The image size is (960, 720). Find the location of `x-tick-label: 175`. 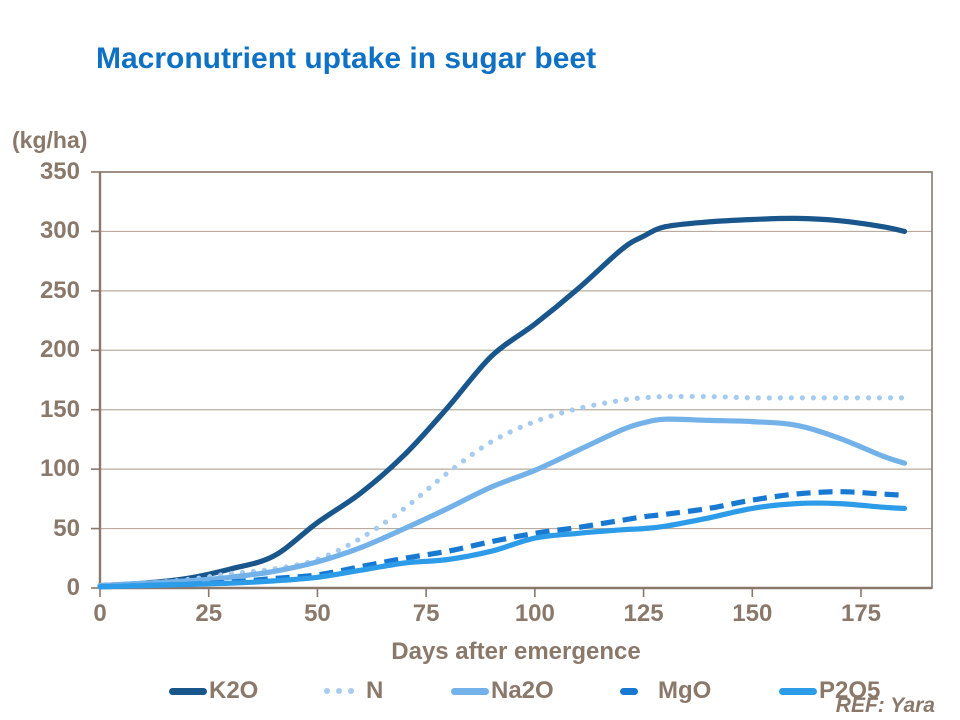

x-tick-label: 175 is located at coordinates (861, 613).